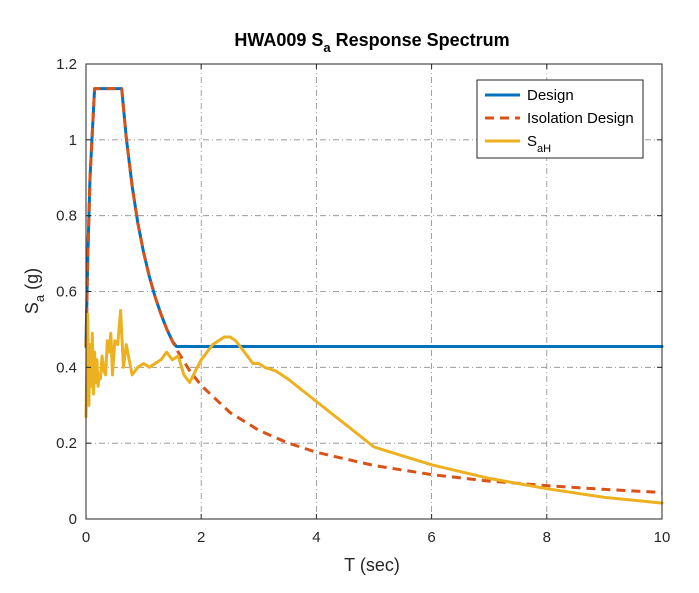 Image resolution: width=699 pixels, height=593 pixels. What do you see at coordinates (539, 144) in the screenshot?
I see `legend-label-sah: SaH` at bounding box center [539, 144].